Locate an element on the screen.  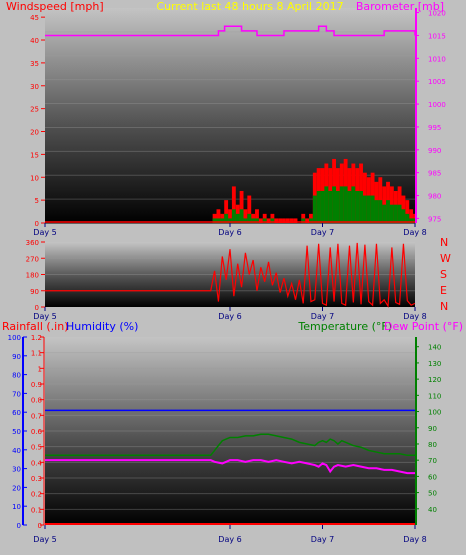
windspeed-axis-label: Windspeed [mph] is located at coordinates (55, 6).